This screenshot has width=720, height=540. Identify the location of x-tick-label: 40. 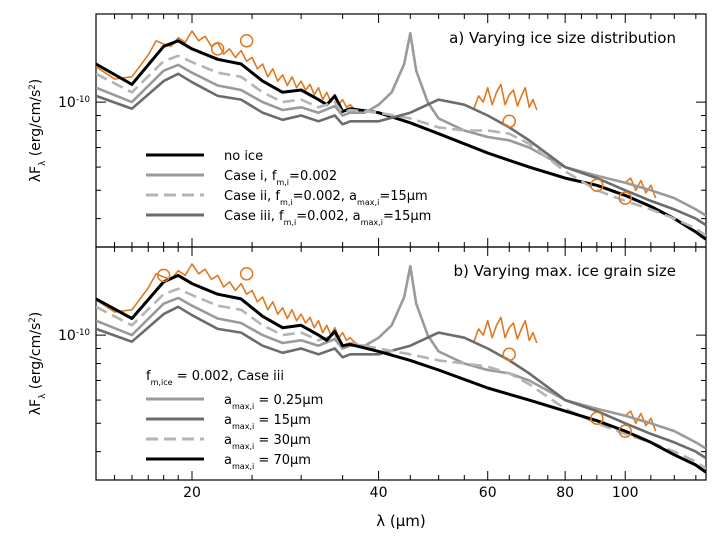
(379, 493).